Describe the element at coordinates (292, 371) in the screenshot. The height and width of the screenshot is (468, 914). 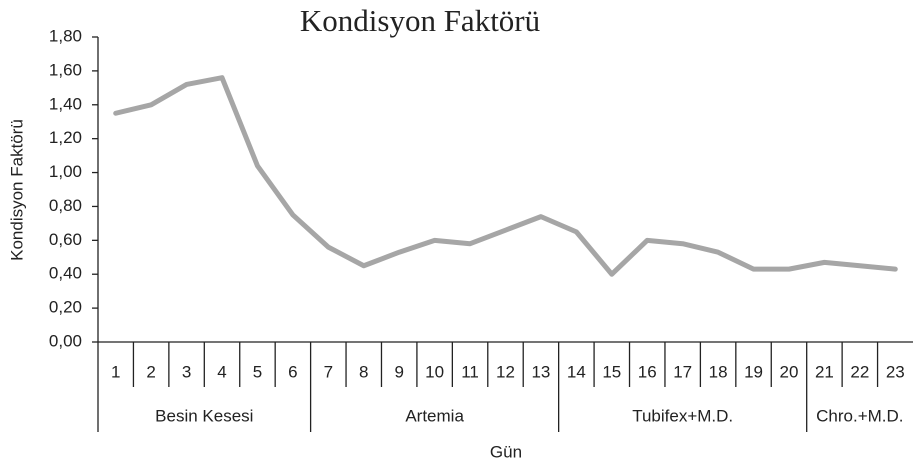
I see `x-tick-label: 6` at that location.